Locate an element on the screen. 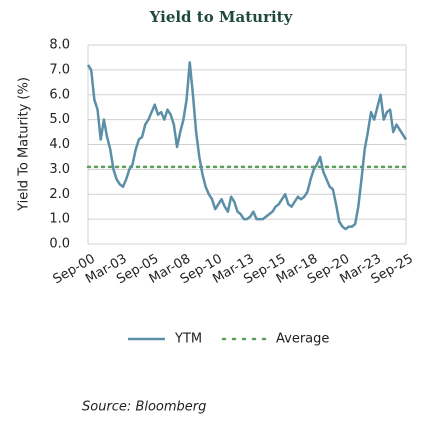 The width and height of the screenshot is (446, 427). source: Source: Bloomberg is located at coordinates (144, 407).